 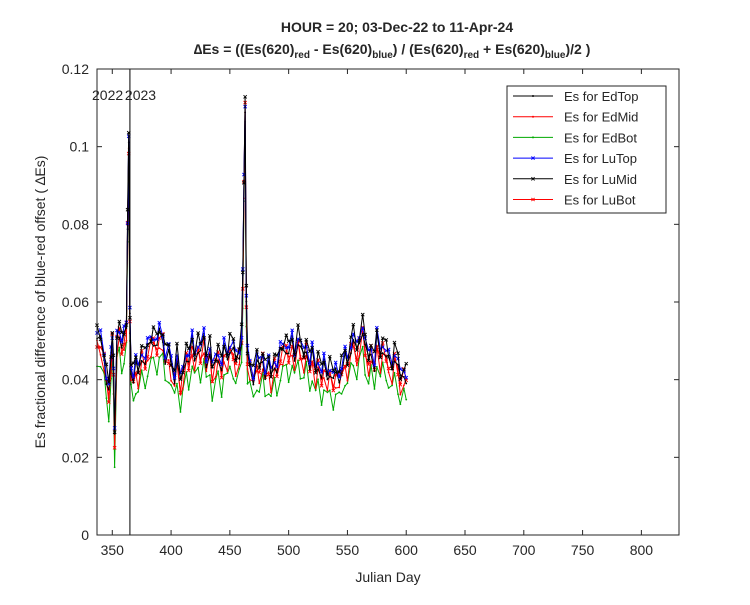 What do you see at coordinates (289, 550) in the screenshot?
I see `x-tick-label: 500` at bounding box center [289, 550].